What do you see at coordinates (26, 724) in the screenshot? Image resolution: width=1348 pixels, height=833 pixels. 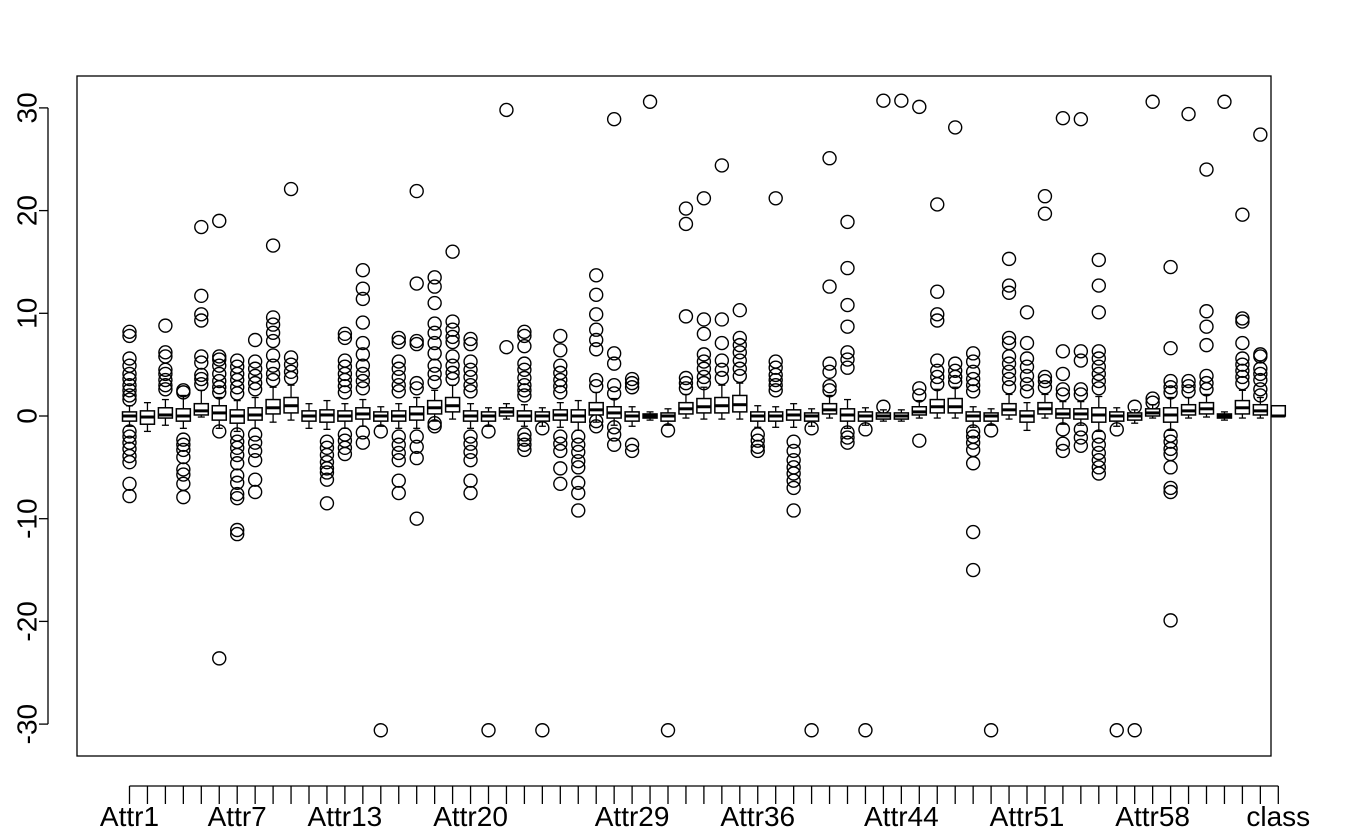 I see `y-tick-label: -30` at bounding box center [26, 724].